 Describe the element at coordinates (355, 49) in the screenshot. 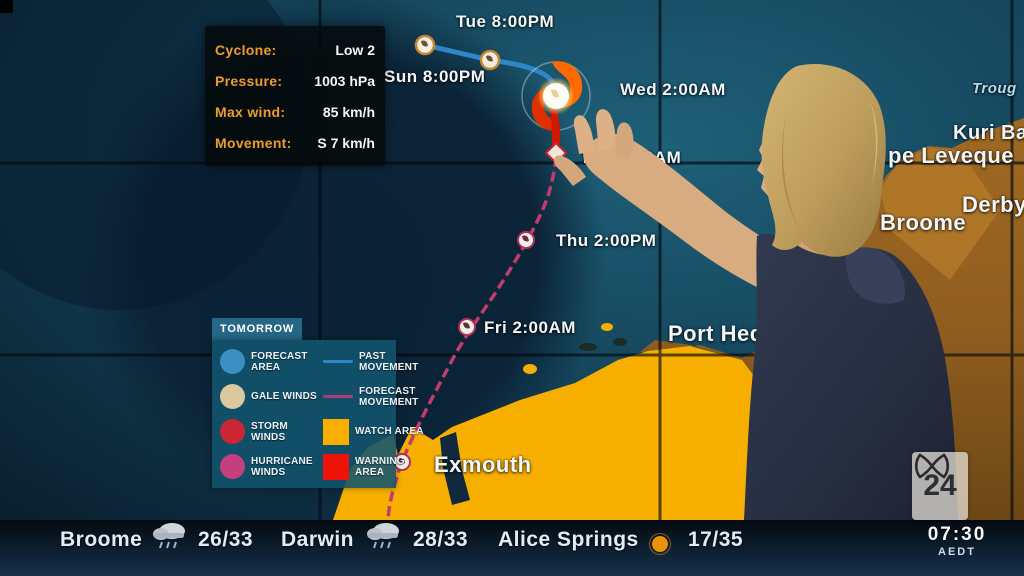

I see `info-value: Low 2` at that location.